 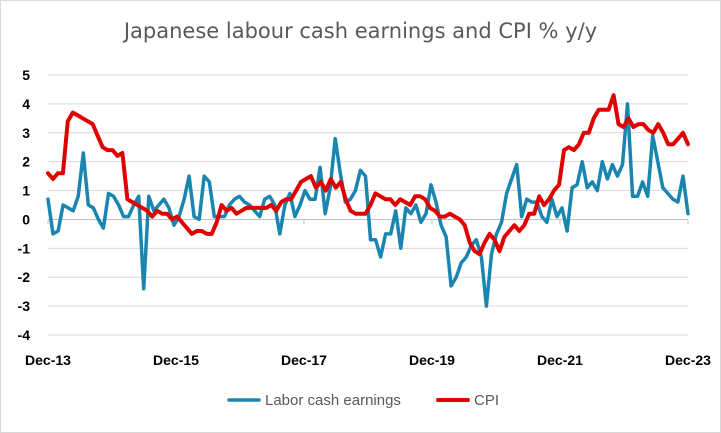 I want to click on x-tick-label: Dec-17, so click(x=304, y=360).